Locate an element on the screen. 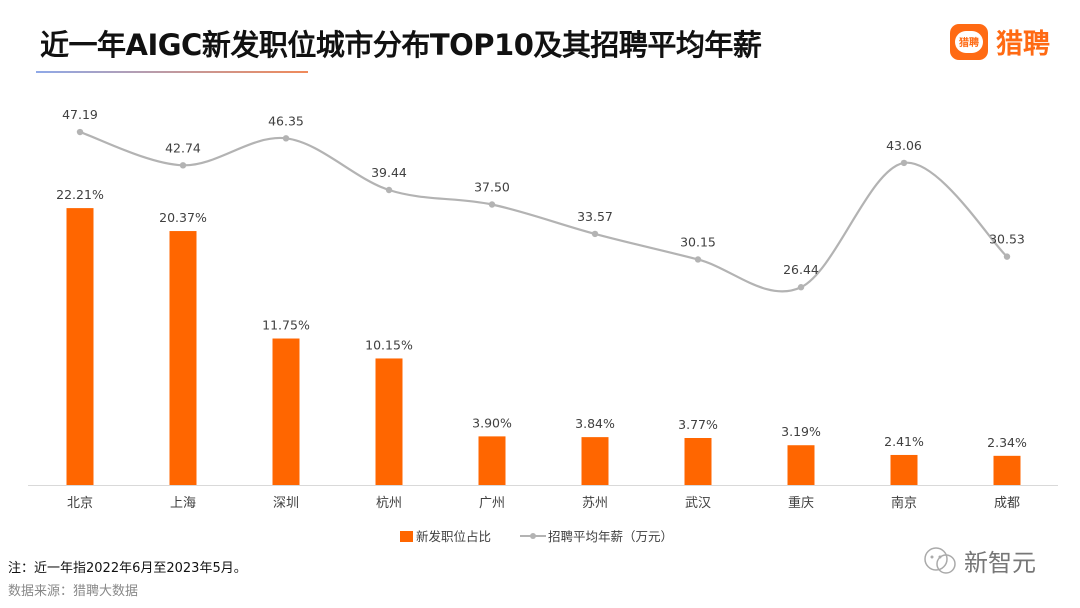 This screenshot has width=1080, height=608. legend-bar-label: 新发职位占比 is located at coordinates (453, 536).